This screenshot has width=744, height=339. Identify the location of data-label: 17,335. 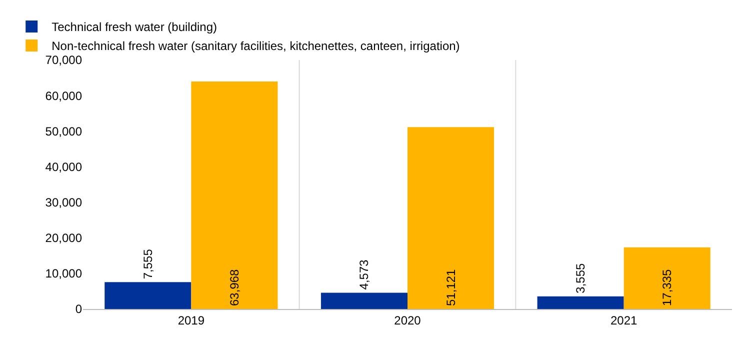
(667, 287).